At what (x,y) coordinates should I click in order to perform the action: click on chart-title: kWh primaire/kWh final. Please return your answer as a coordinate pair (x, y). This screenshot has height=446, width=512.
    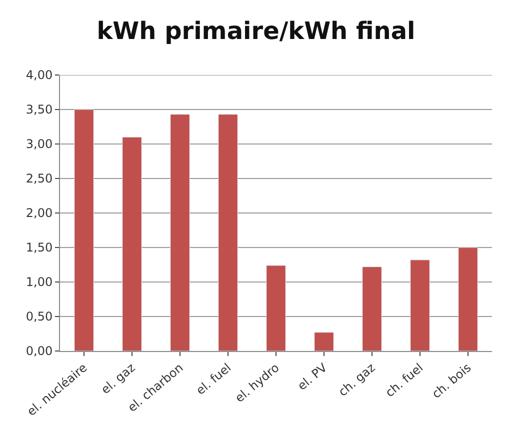
    Looking at the image, I should click on (256, 31).